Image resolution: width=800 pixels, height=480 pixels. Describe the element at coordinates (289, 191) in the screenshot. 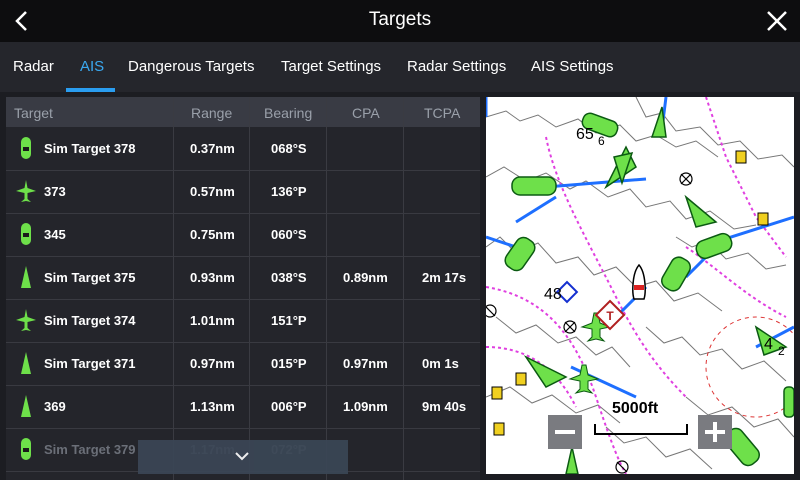

I see `cell-bearing: 136°P` at that location.